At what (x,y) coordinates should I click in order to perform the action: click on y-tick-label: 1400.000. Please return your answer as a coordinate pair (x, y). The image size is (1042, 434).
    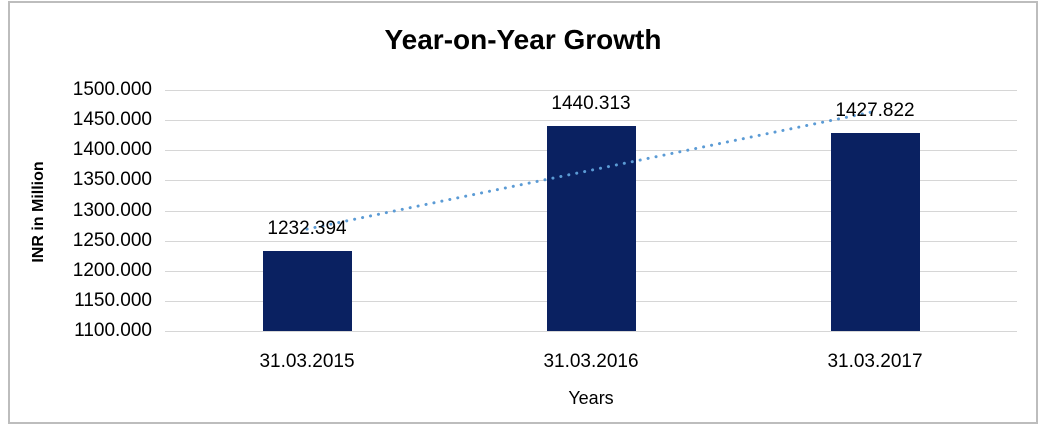
    Looking at the image, I should click on (112, 149).